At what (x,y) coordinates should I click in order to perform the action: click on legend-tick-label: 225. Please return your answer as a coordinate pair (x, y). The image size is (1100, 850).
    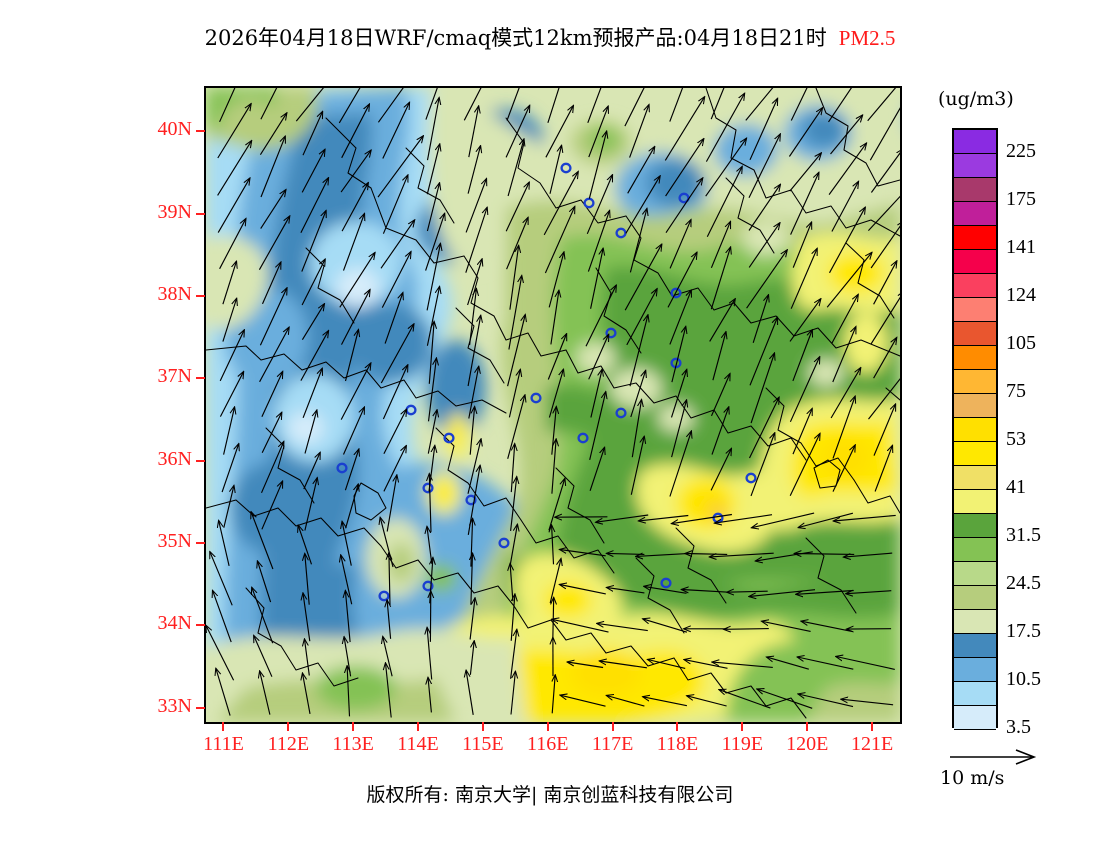
    Looking at the image, I should click on (1021, 151).